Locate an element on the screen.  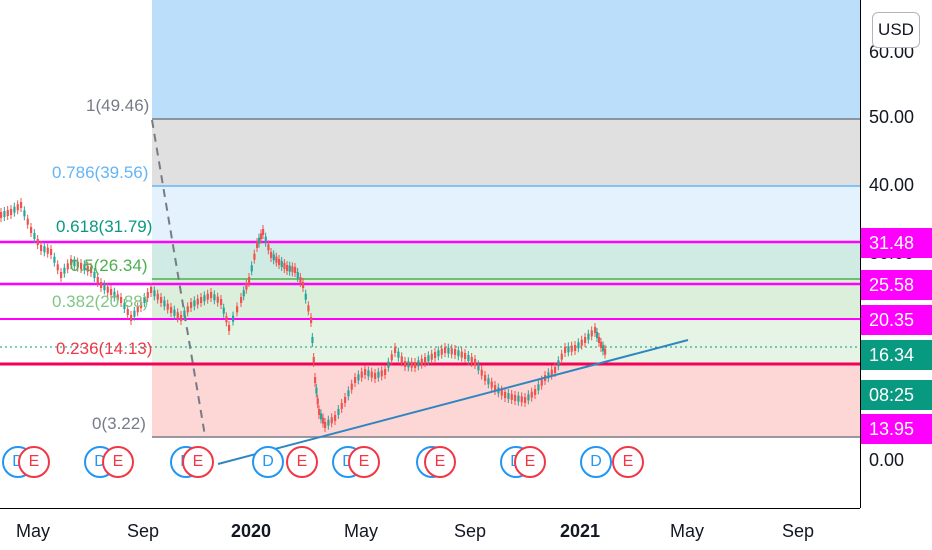
time-label-2021: 2021 is located at coordinates (580, 531).